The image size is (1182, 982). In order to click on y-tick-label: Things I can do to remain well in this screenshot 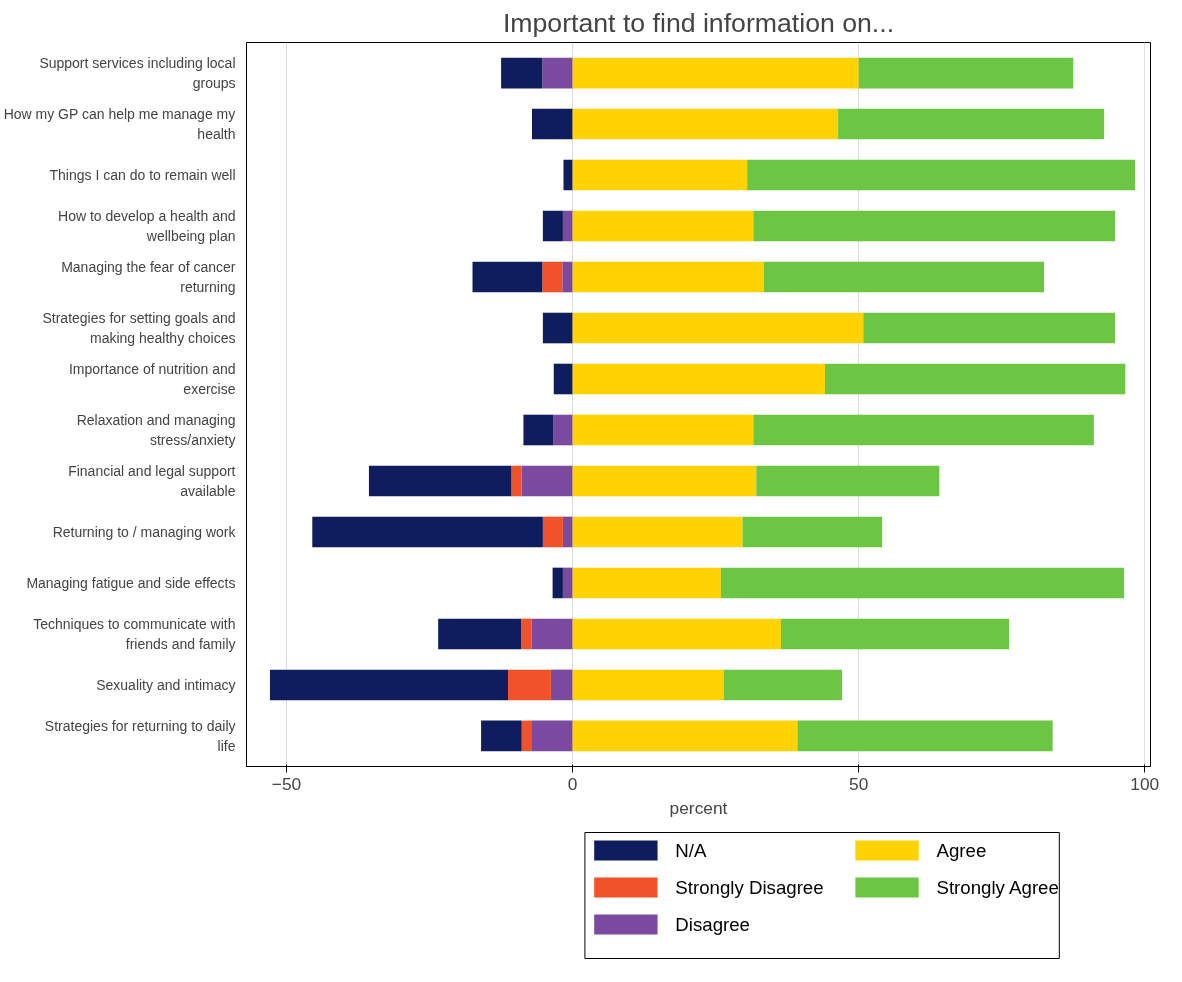, I will do `click(142, 175)`.